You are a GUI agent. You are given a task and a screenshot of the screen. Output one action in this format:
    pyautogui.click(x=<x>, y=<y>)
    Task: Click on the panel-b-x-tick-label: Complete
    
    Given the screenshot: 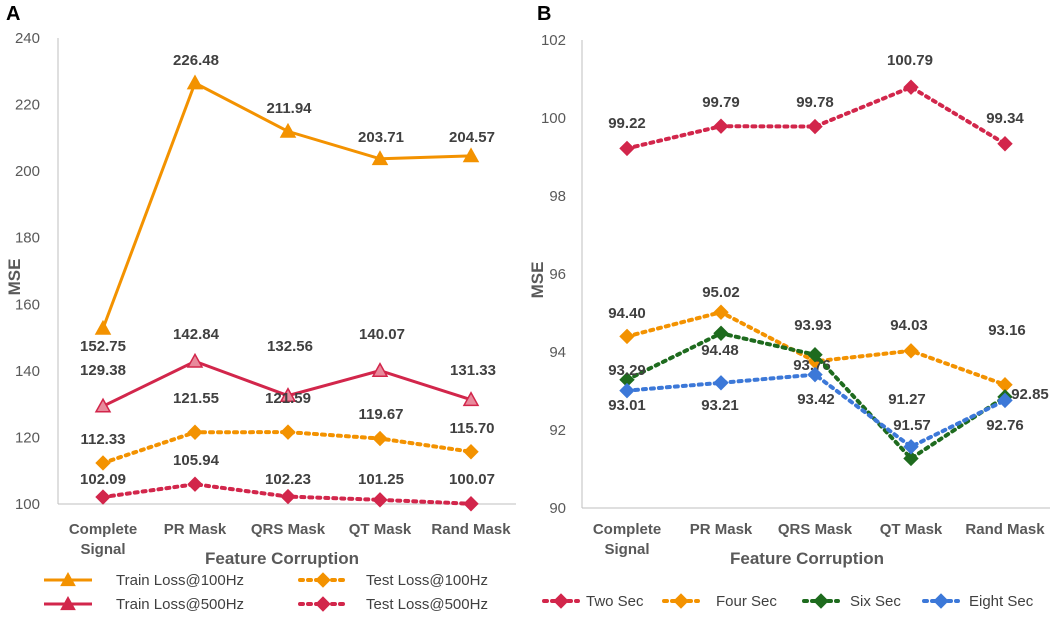 What is the action you would take?
    pyautogui.click(x=627, y=529)
    